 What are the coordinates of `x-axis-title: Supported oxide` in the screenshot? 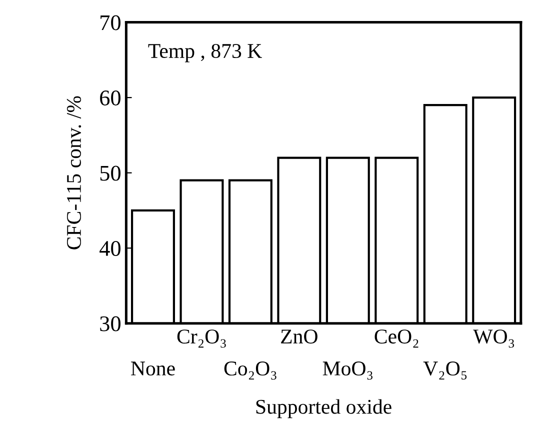 It's located at (324, 408).